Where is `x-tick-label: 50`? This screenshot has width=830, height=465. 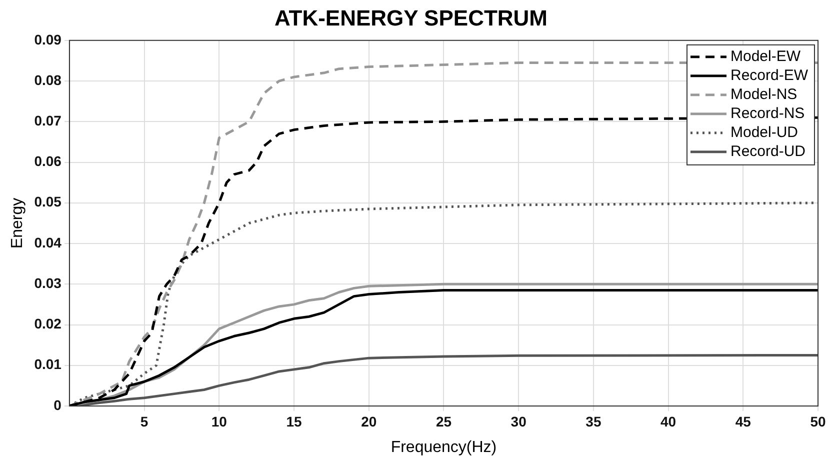 x-tick-label: 50 is located at coordinates (818, 421).